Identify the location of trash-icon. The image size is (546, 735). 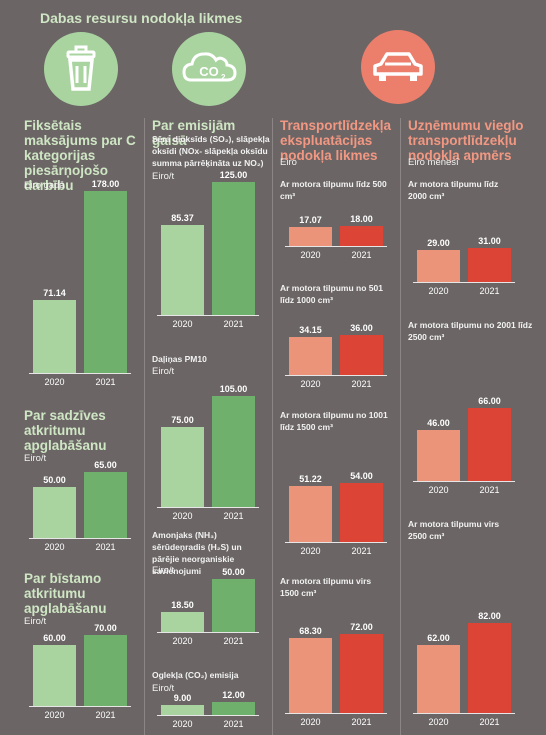
(81, 69).